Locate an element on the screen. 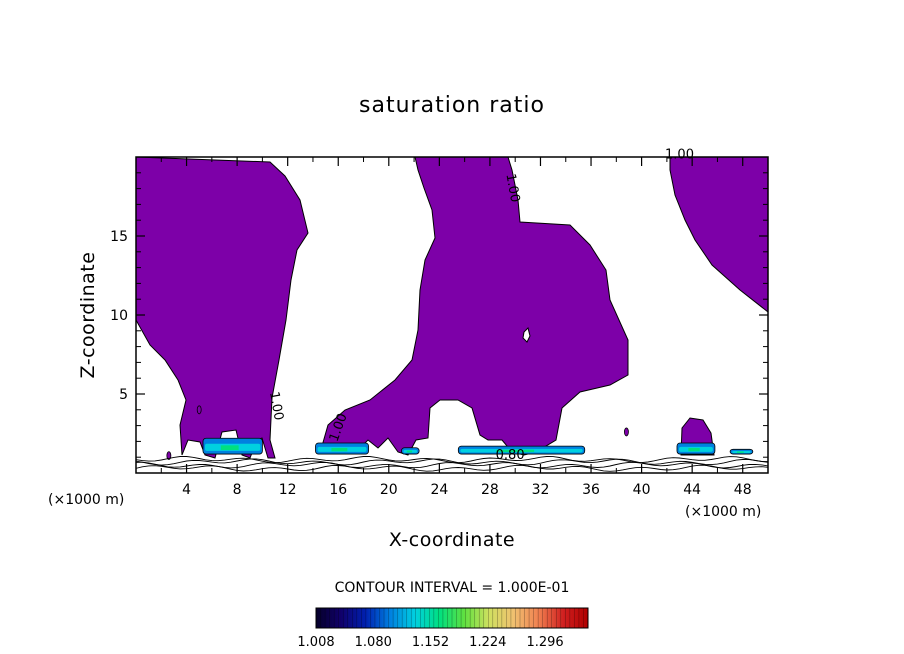 This screenshot has height=654, width=904. x-tick-label: 8 is located at coordinates (237, 490).